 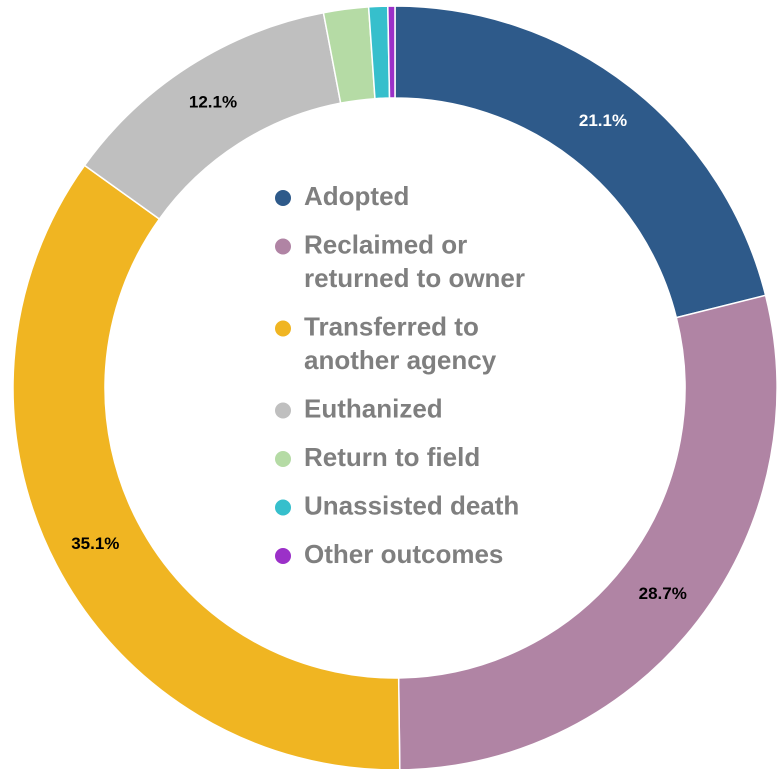 I want to click on legend-label: another agency, so click(x=400, y=360).